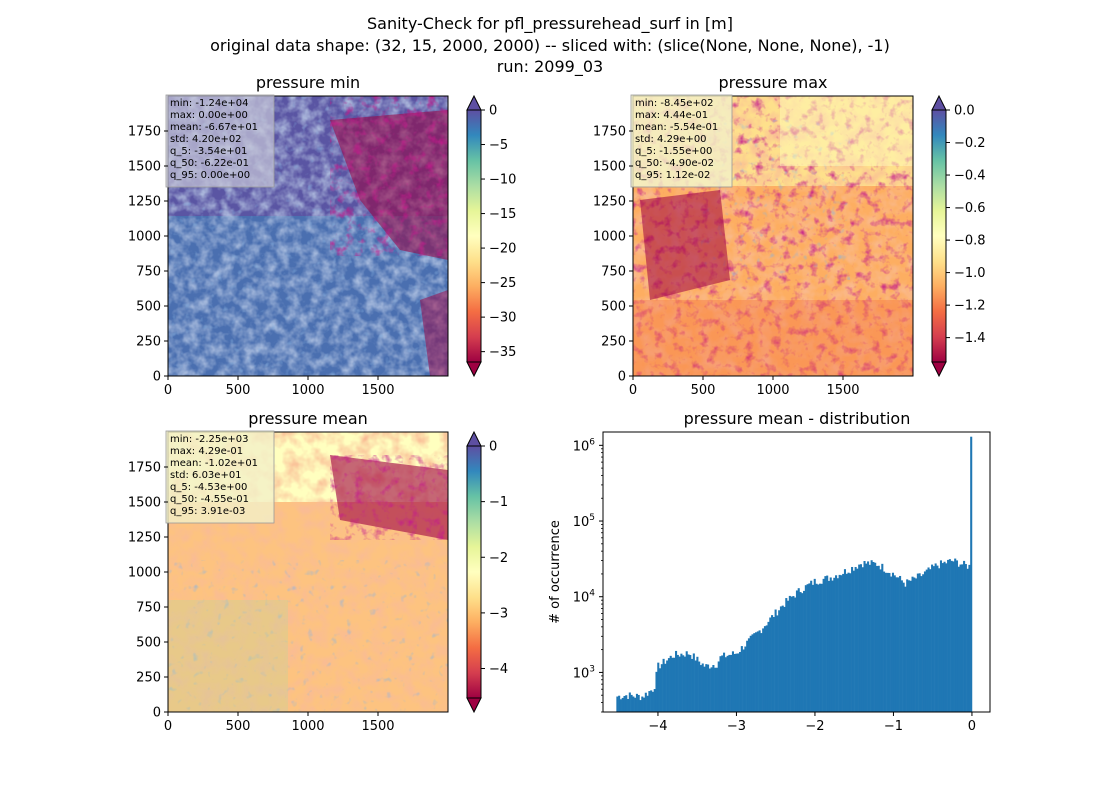 This screenshot has width=1100, height=800. What do you see at coordinates (238, 726) in the screenshot?
I see `x-tick-label: 500` at bounding box center [238, 726].